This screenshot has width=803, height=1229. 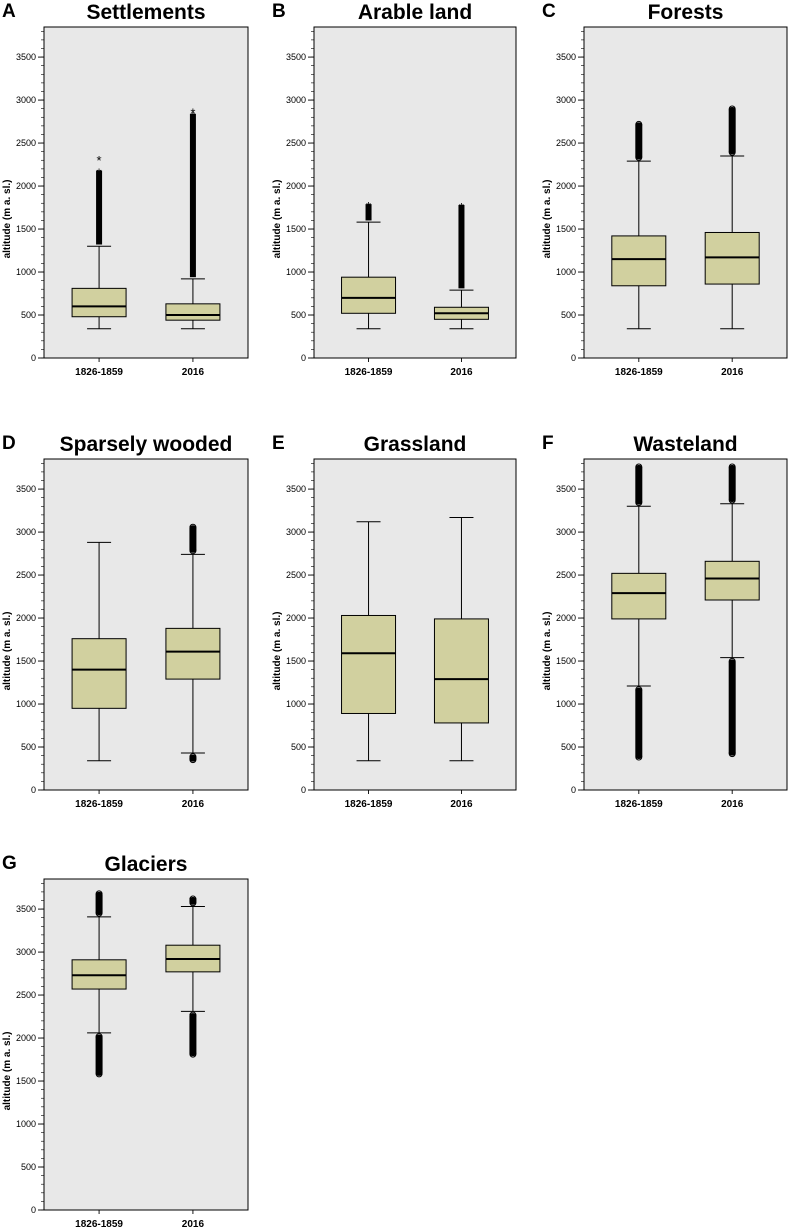 I want to click on panel-title: Forests, so click(x=686, y=12).